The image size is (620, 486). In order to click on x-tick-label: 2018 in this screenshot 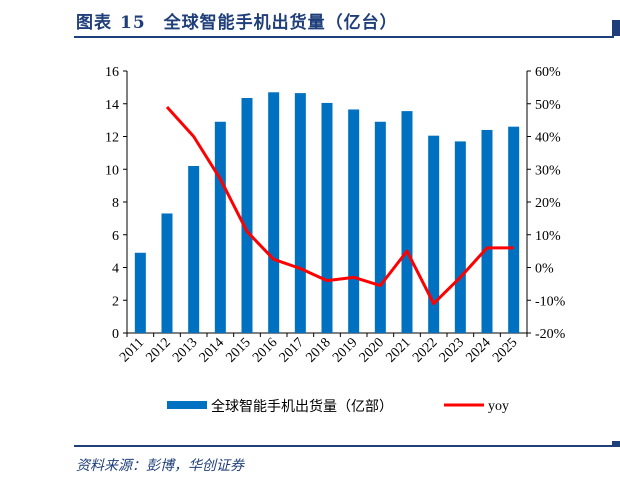, I will do `click(318, 350)`.